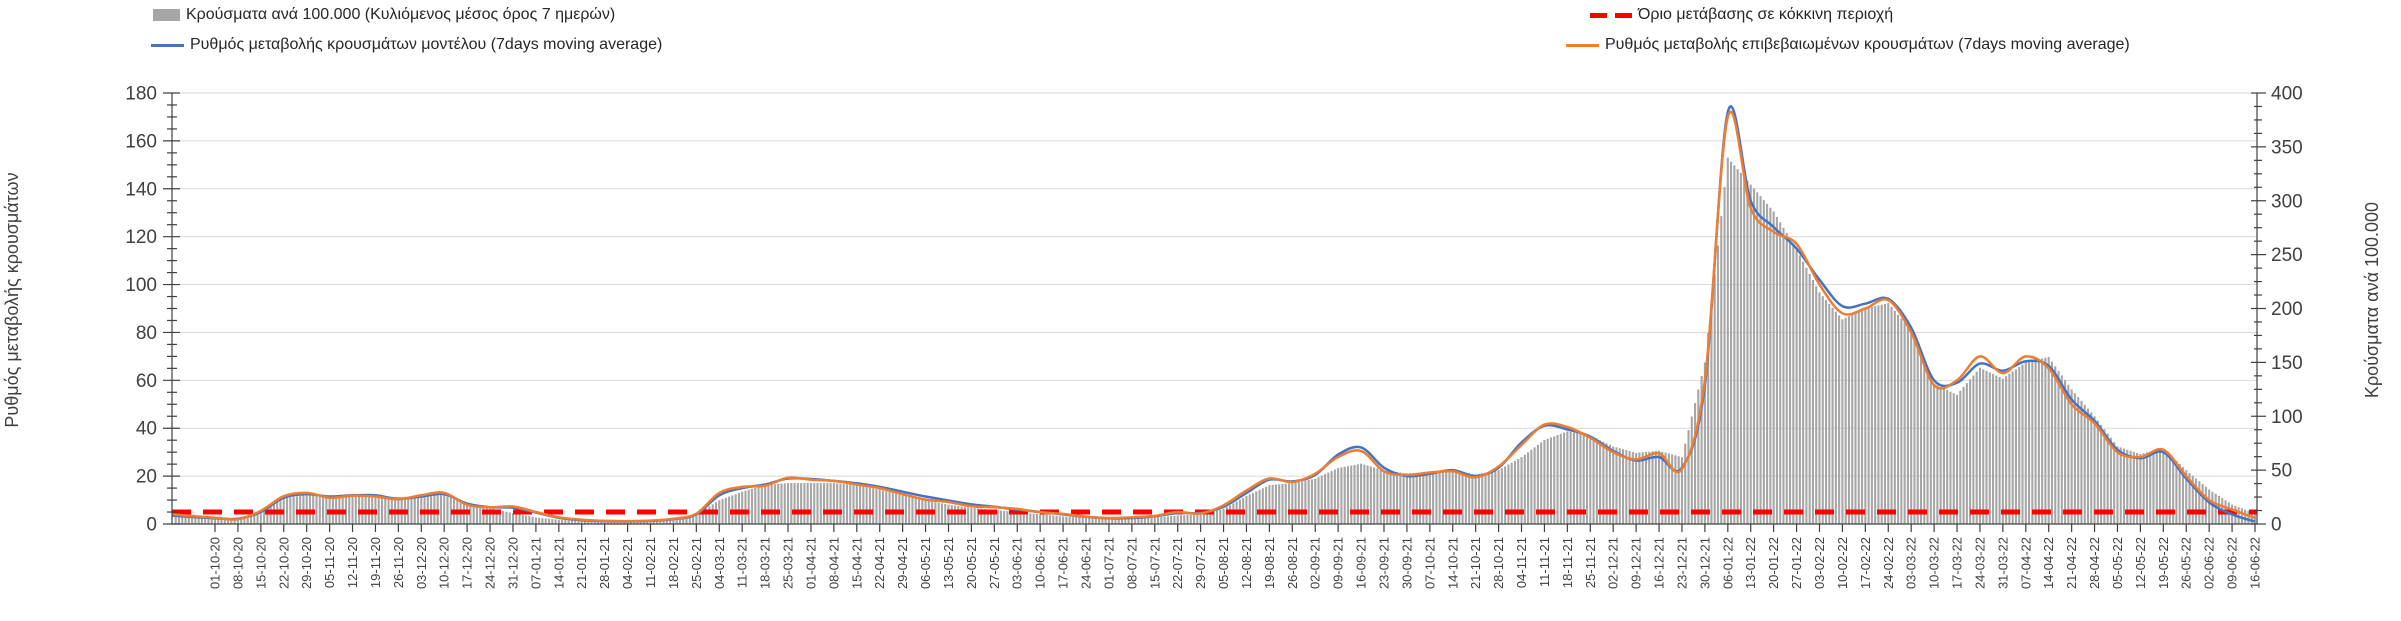 The width and height of the screenshot is (2401, 621). Describe the element at coordinates (467, 563) in the screenshot. I see `svg-text: 17-12-20` at that location.